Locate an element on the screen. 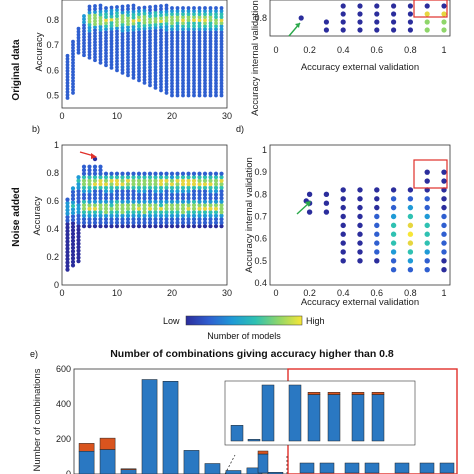  panel-c-ytick: 0.8 is located at coordinates (260, 18).